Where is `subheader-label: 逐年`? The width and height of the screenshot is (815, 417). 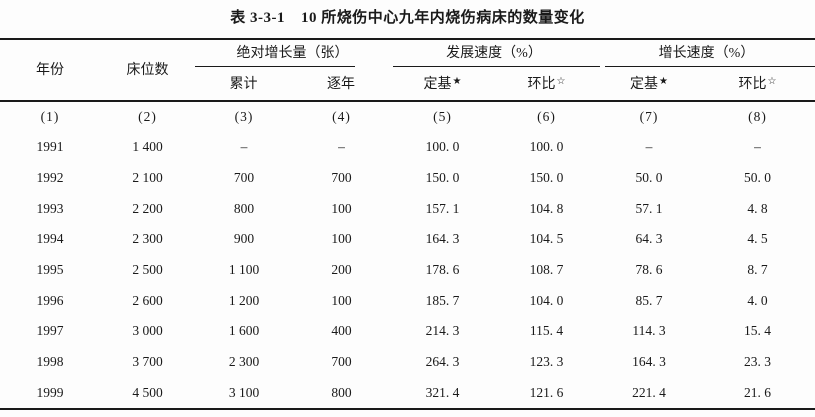
subheader-label: 逐年 is located at coordinates (341, 84).